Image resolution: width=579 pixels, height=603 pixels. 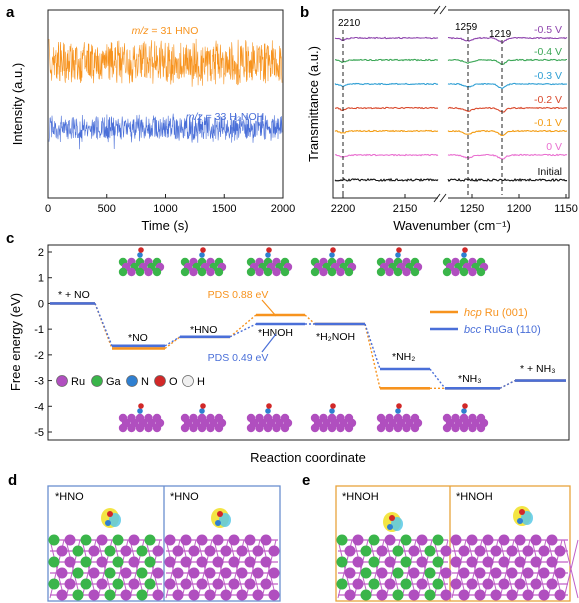 What do you see at coordinates (403, 357) in the screenshot?
I see `state-label-5: *NH₂` at bounding box center [403, 357].